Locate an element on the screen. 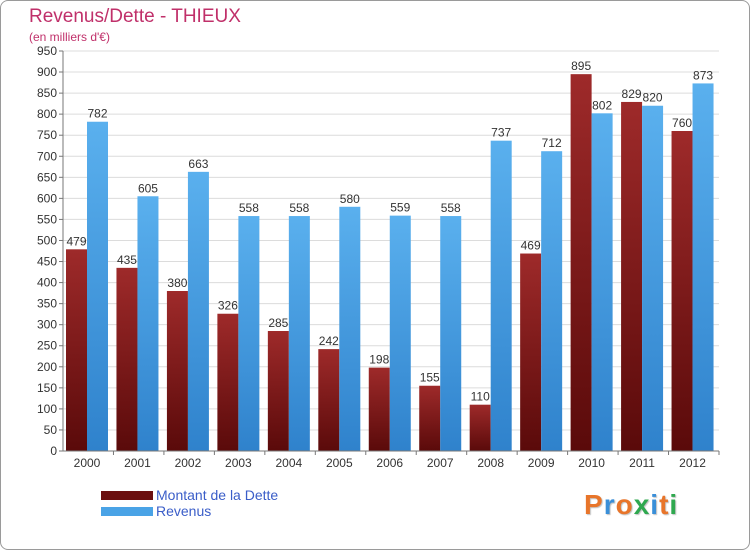  y-tick-label: 850 is located at coordinates (47, 93).